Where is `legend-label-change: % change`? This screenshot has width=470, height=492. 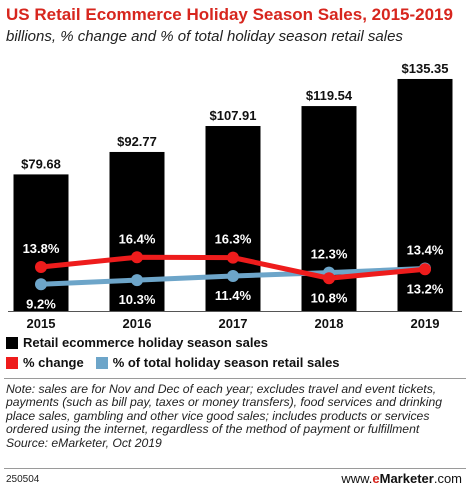
legend-label-change: % change is located at coordinates (53, 362).